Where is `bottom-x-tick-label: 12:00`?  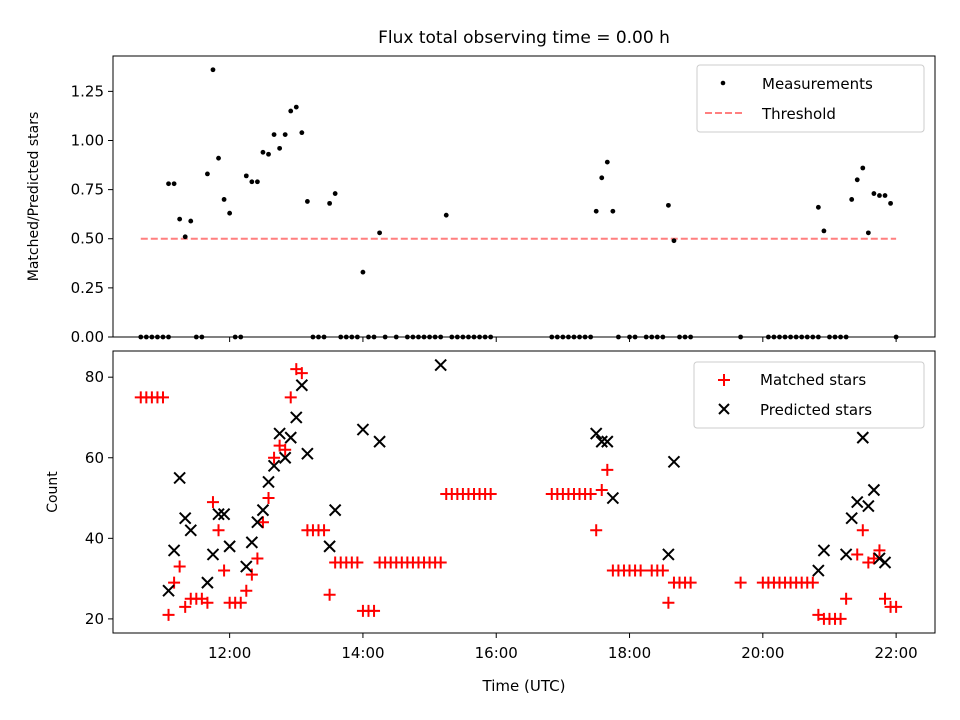 bottom-x-tick-label: 12:00 is located at coordinates (229, 653).